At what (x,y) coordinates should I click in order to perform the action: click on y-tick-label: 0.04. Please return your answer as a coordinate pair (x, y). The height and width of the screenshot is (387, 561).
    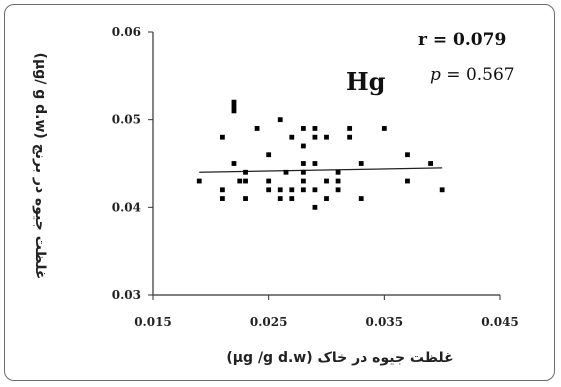
    Looking at the image, I should click on (126, 207).